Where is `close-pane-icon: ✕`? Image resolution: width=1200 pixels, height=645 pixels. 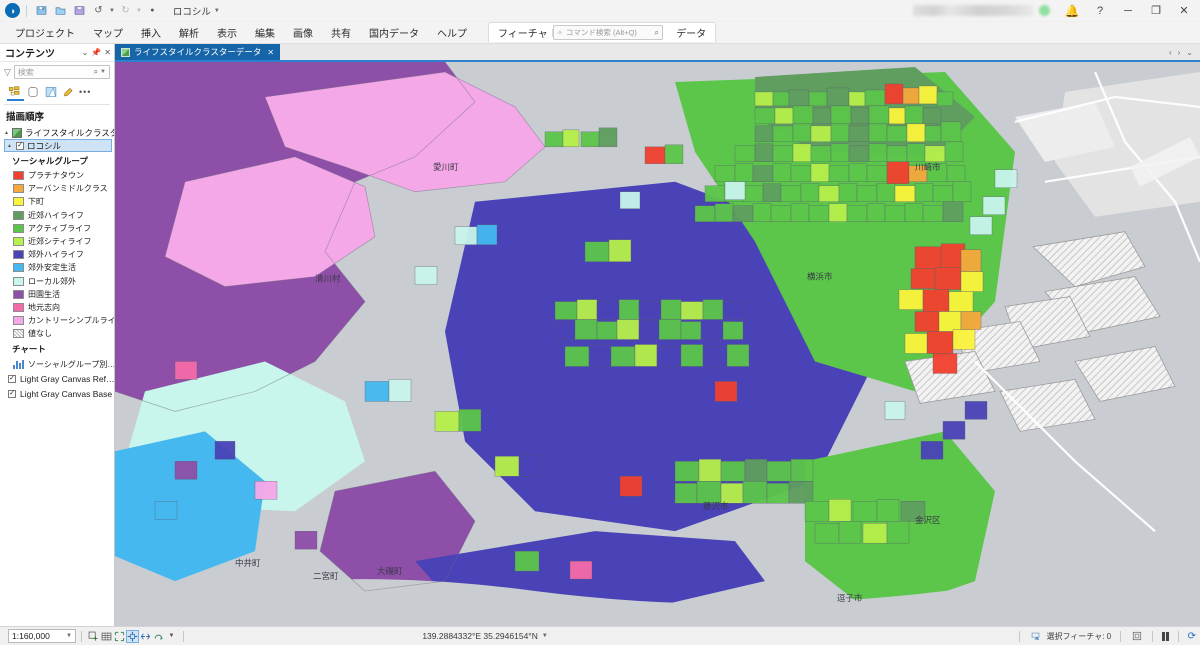 close-pane-icon: ✕ is located at coordinates (107, 52).